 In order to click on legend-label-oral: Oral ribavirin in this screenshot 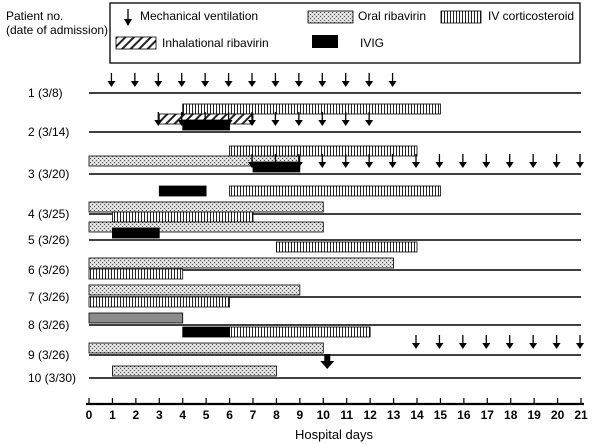, I will do `click(392, 16)`.